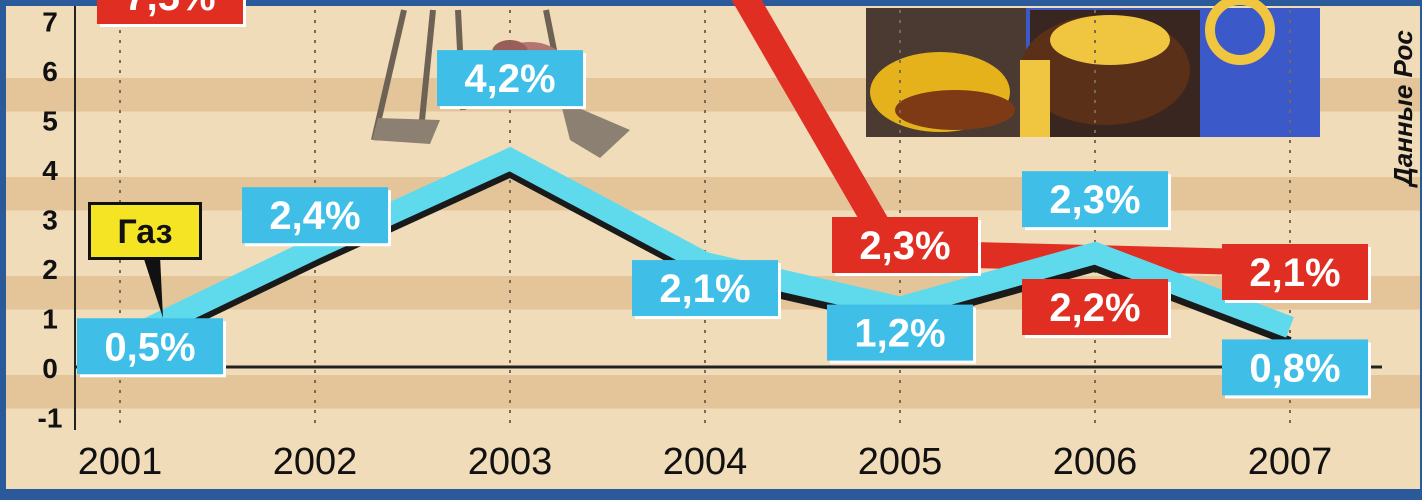  What do you see at coordinates (50, 269) in the screenshot?
I see `y-tick-label: 2` at bounding box center [50, 269].